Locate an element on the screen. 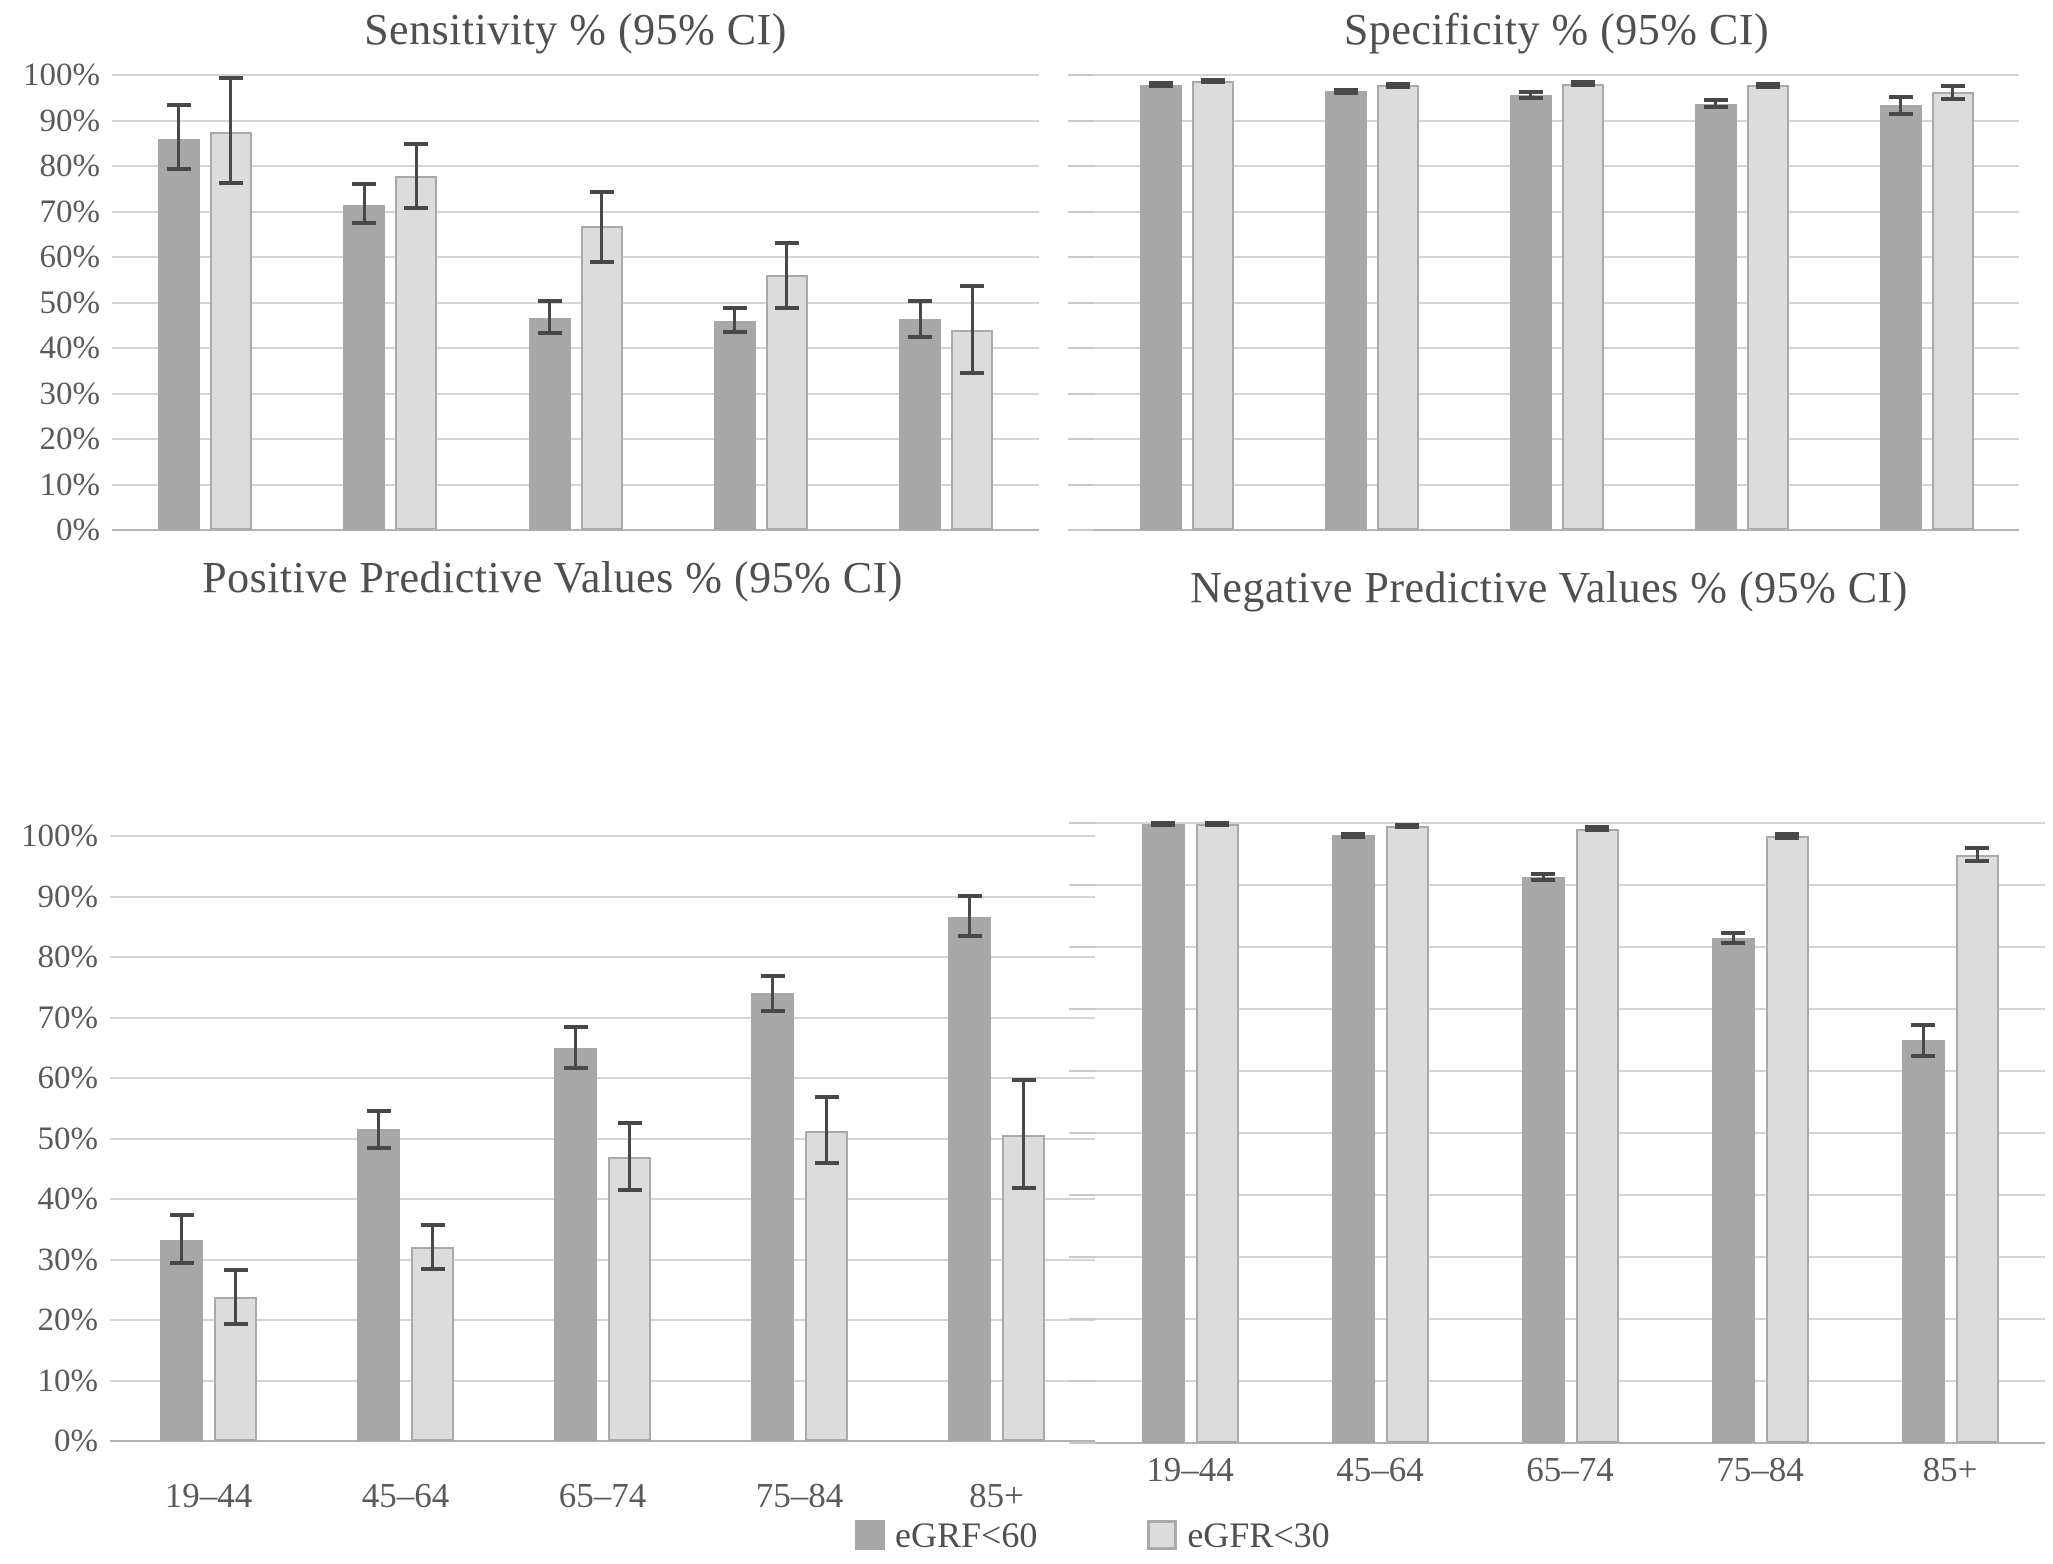  x-axis-category-label: 85+ is located at coordinates (996, 1495).